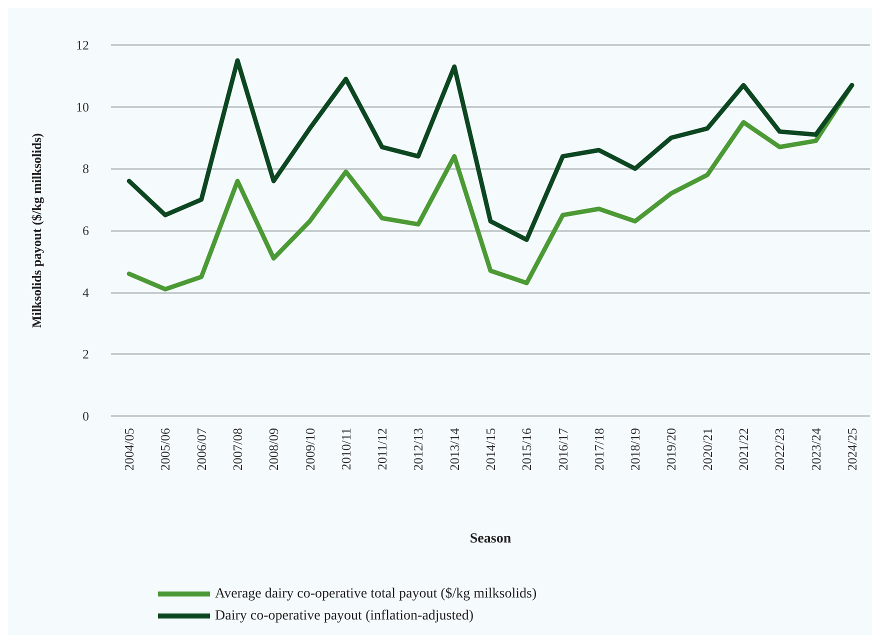 The image size is (880, 643). What do you see at coordinates (310, 449) in the screenshot?
I see `x-tick-label: 2009/10` at bounding box center [310, 449].